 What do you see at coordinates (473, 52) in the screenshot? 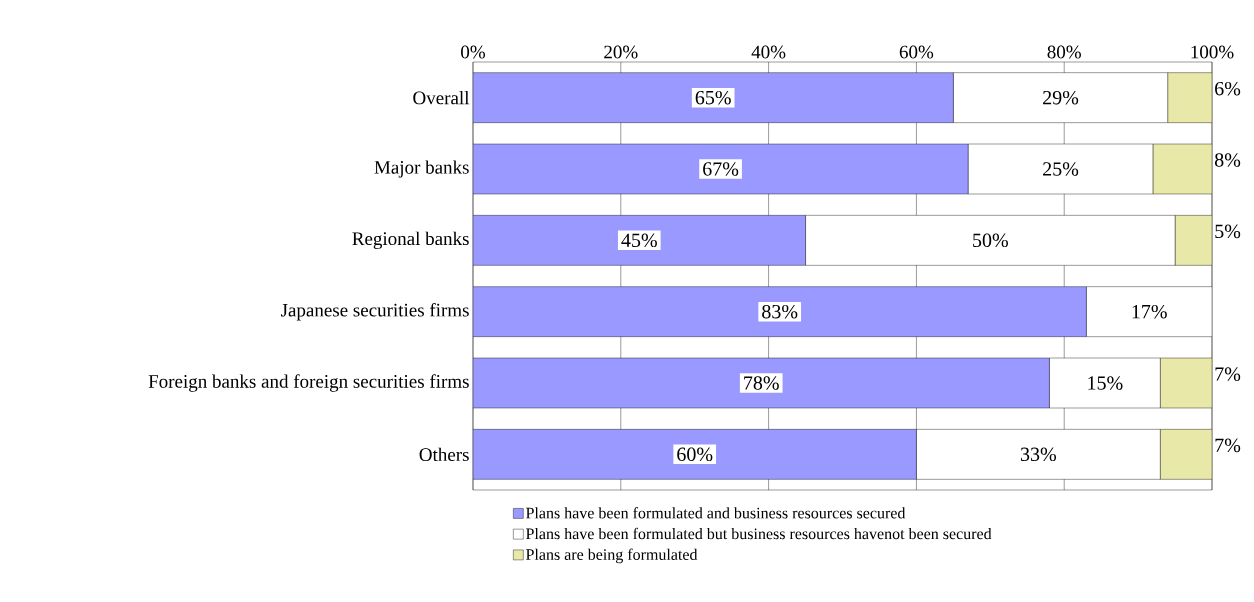
I see `x-tick-label: 0%` at bounding box center [473, 52].